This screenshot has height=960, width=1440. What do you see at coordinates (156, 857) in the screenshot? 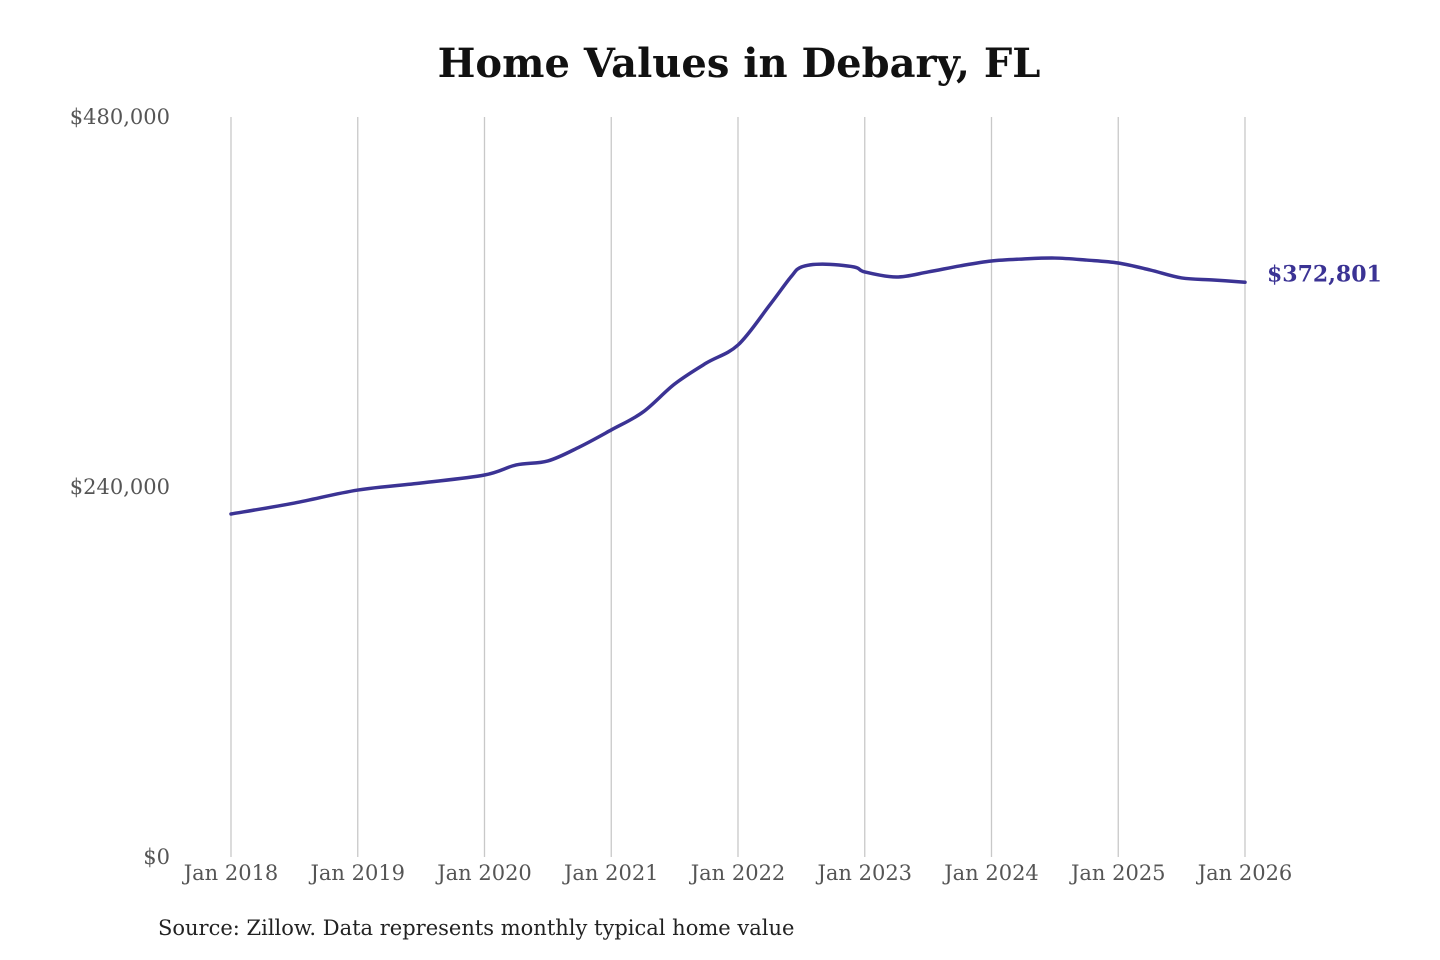
I see `y-tick-label: $0` at bounding box center [156, 857].